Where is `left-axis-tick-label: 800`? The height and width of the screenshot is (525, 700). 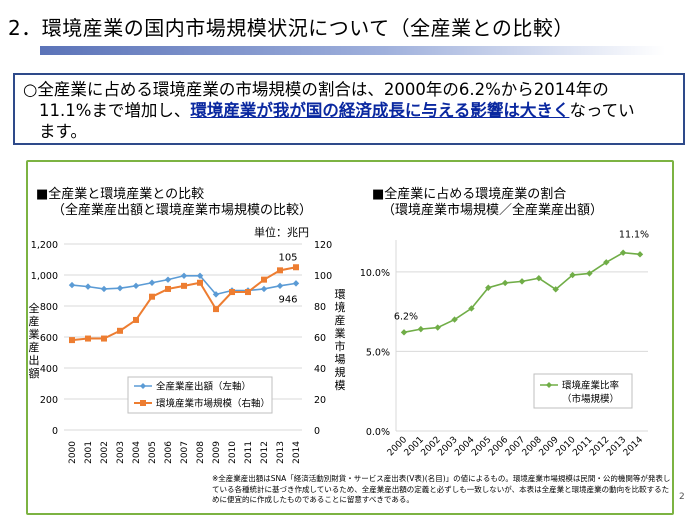
left-axis-tick-label: 800 is located at coordinates (49, 307).